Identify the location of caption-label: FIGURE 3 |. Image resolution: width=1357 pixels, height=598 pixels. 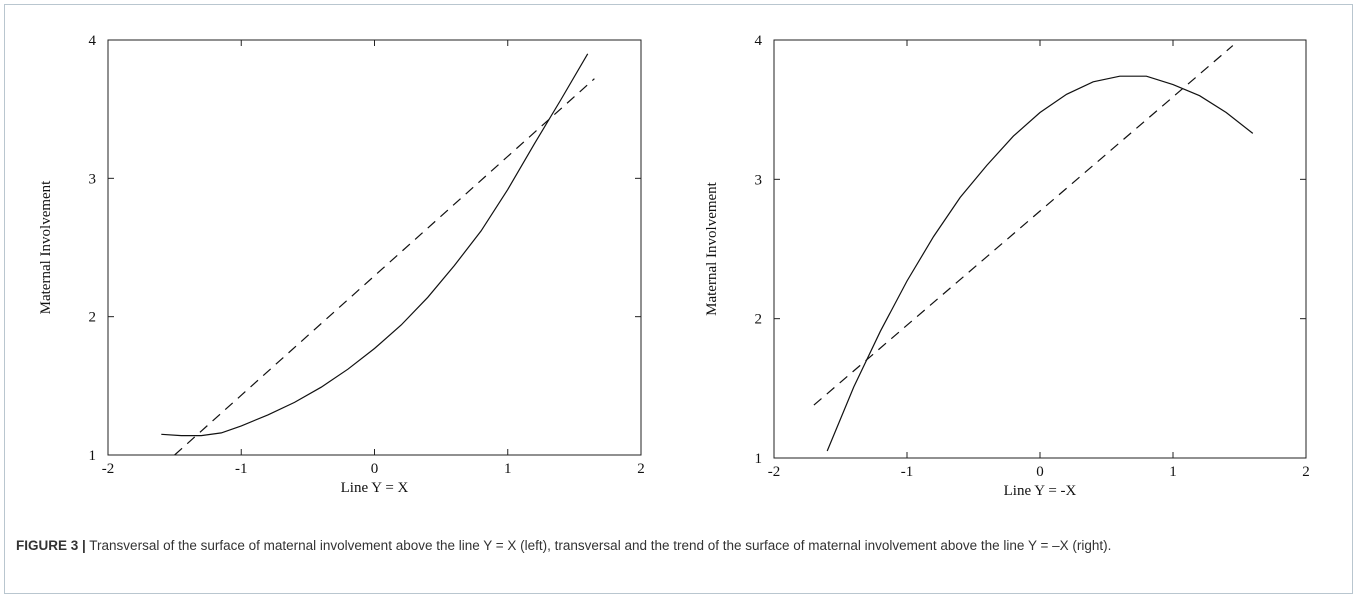
(51, 545).